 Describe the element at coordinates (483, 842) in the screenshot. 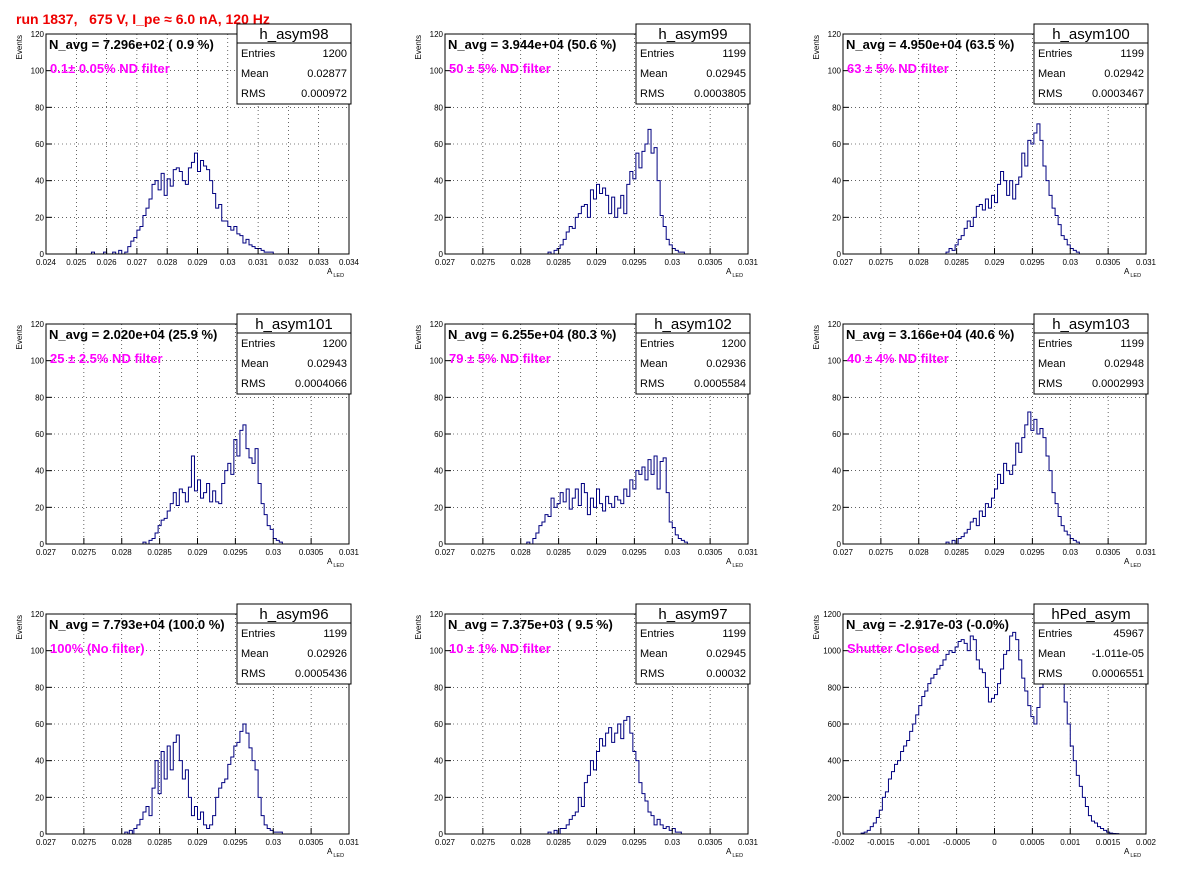

I see `x-tick-label: 0.0275` at that location.